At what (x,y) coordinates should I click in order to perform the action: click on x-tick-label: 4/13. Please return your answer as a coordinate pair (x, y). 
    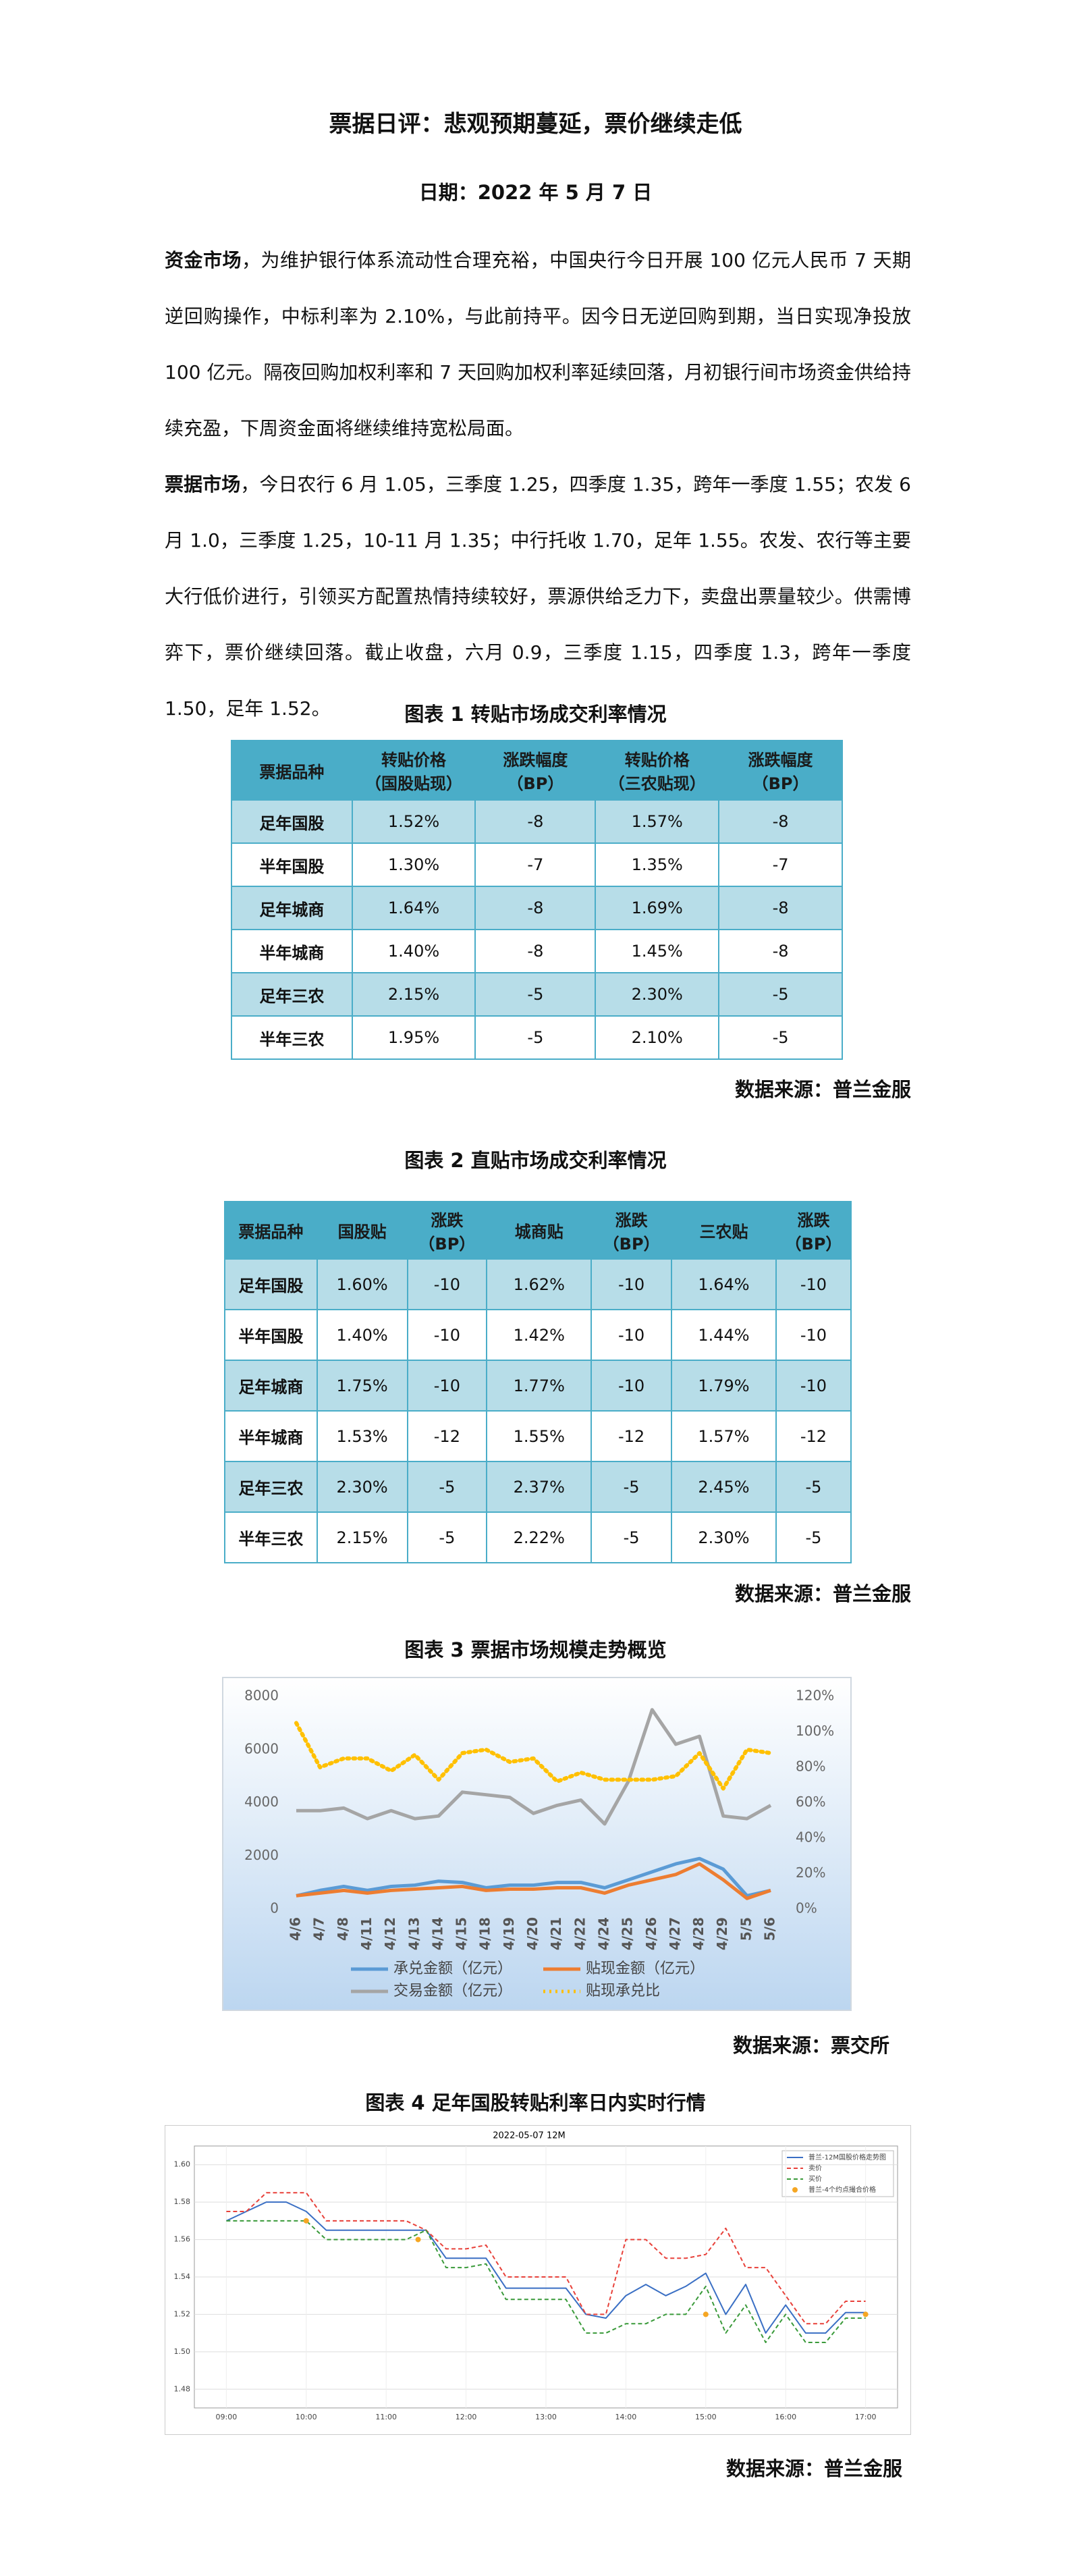
    Looking at the image, I should click on (414, 1933).